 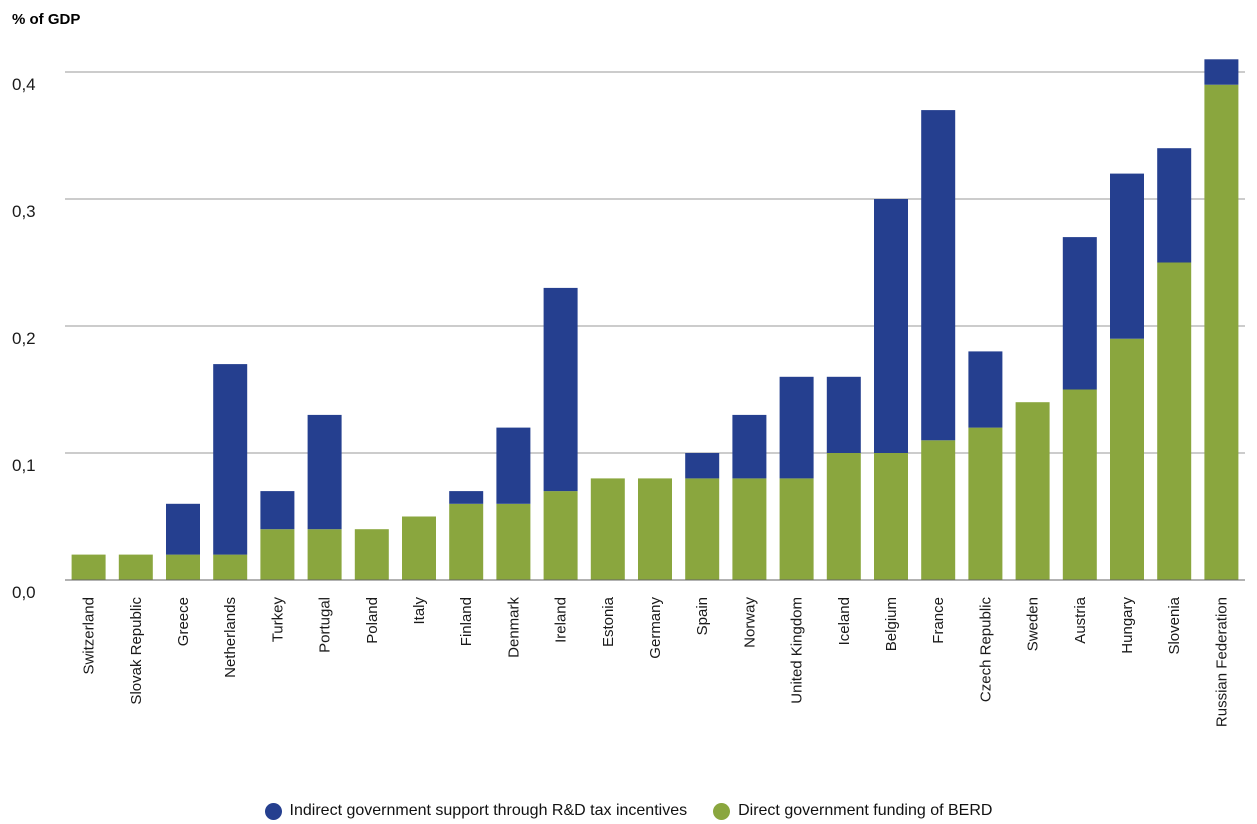 I want to click on x-tick-label: Spain, so click(x=702, y=616).